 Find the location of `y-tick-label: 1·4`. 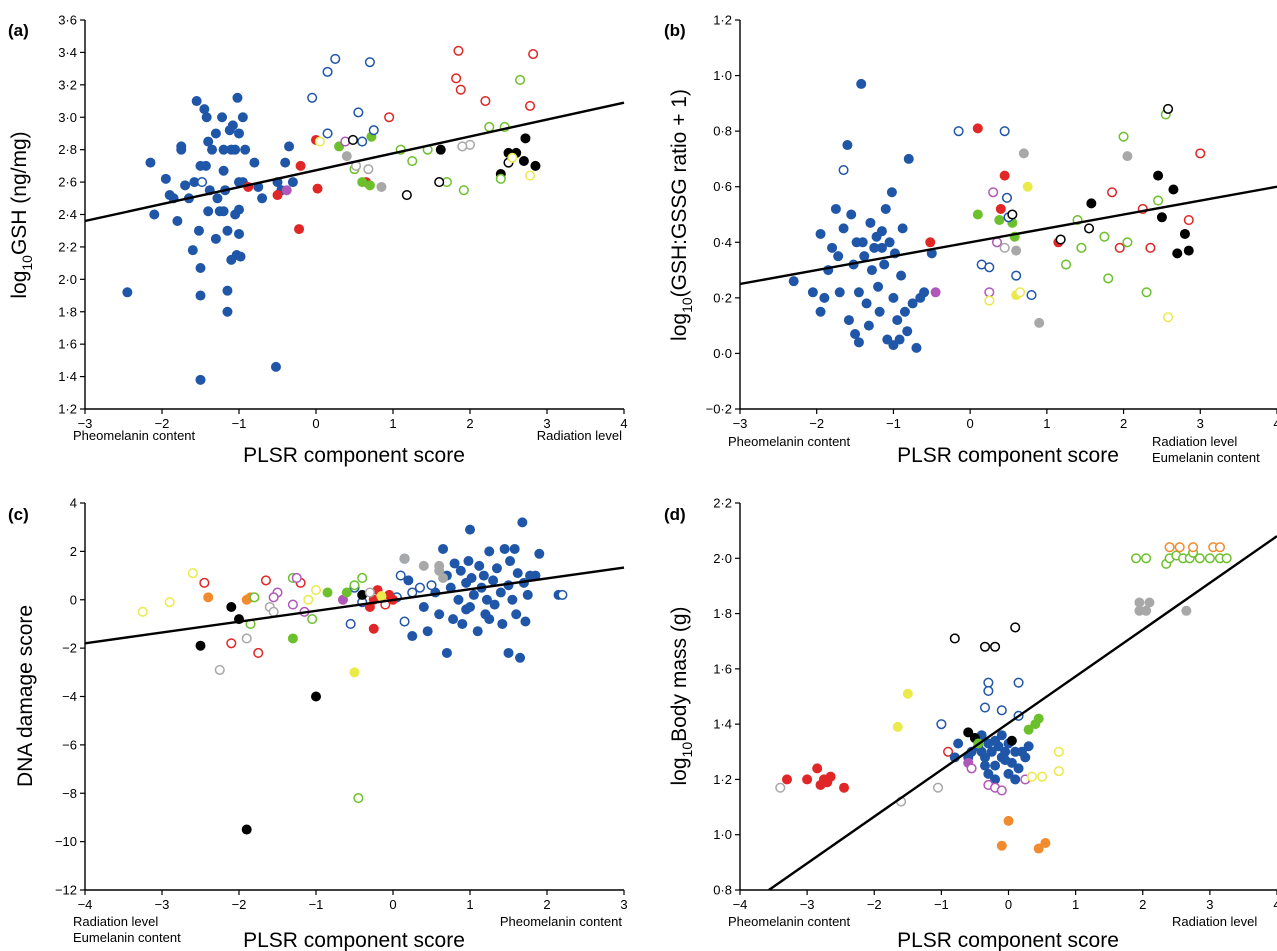

y-tick-label: 1·4 is located at coordinates (67, 376).